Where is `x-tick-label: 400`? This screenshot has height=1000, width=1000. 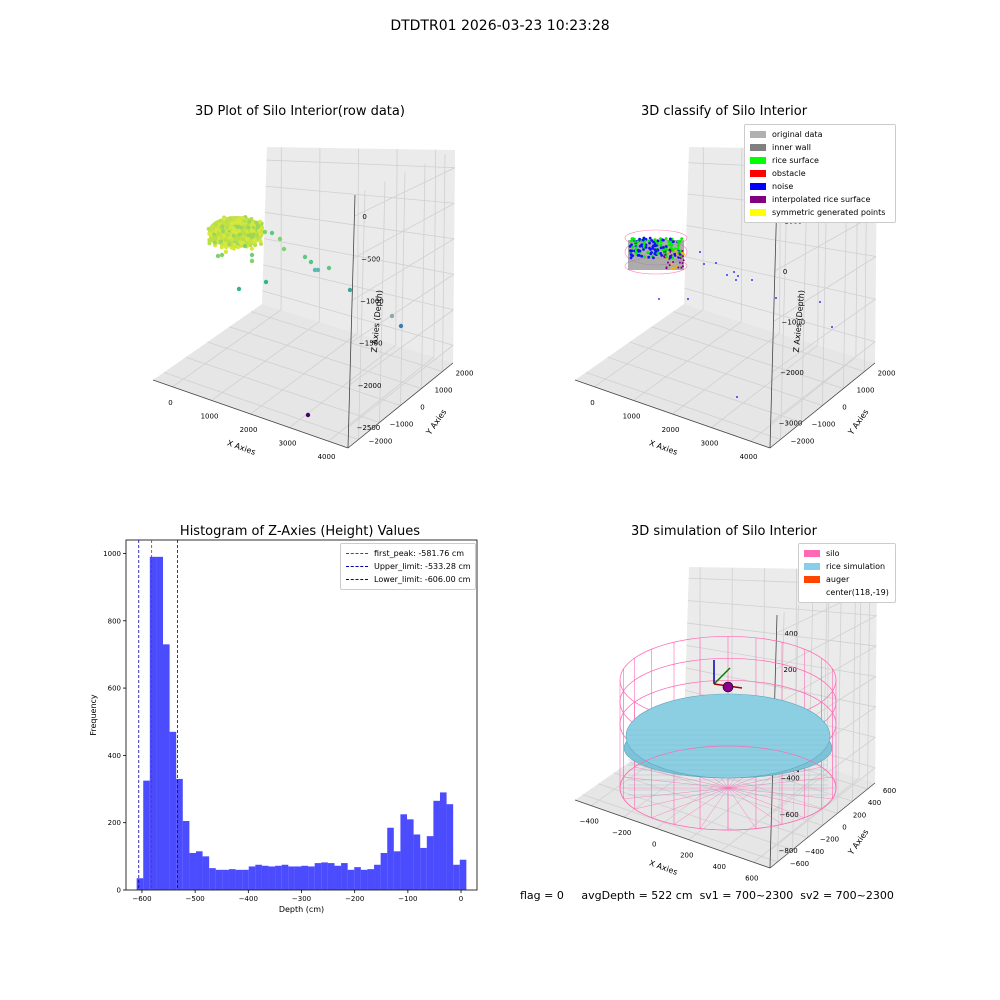
x-tick-label: 400 is located at coordinates (719, 867).